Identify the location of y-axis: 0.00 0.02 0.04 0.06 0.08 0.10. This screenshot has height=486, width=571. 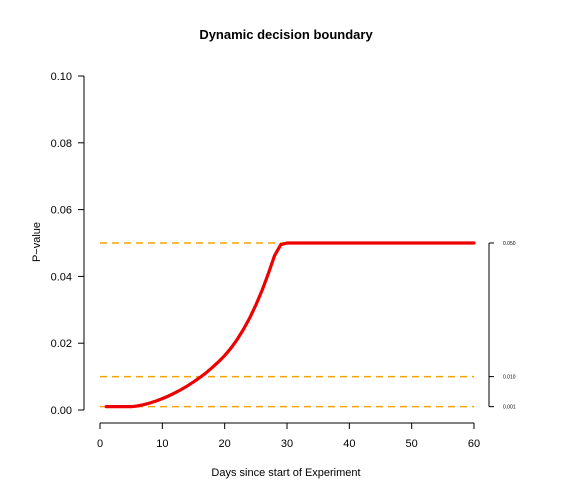
(68, 244).